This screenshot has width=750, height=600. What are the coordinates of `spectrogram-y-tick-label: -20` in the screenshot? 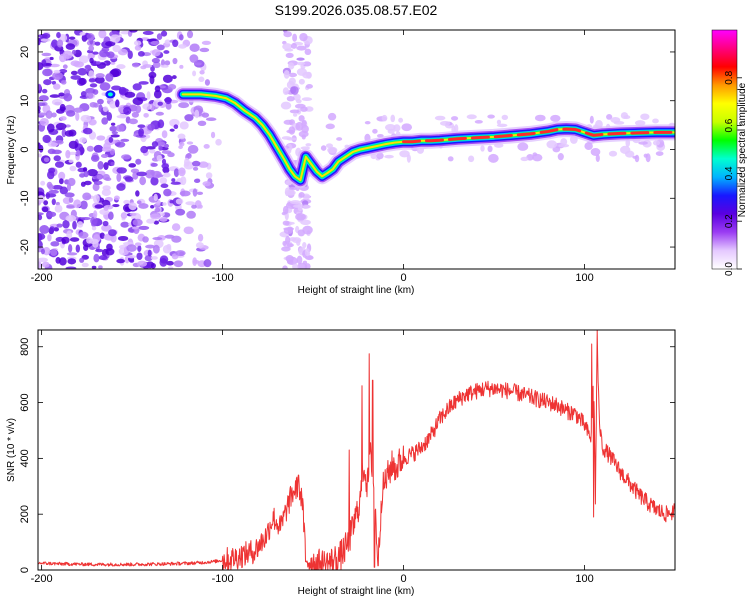 It's located at (25, 247).